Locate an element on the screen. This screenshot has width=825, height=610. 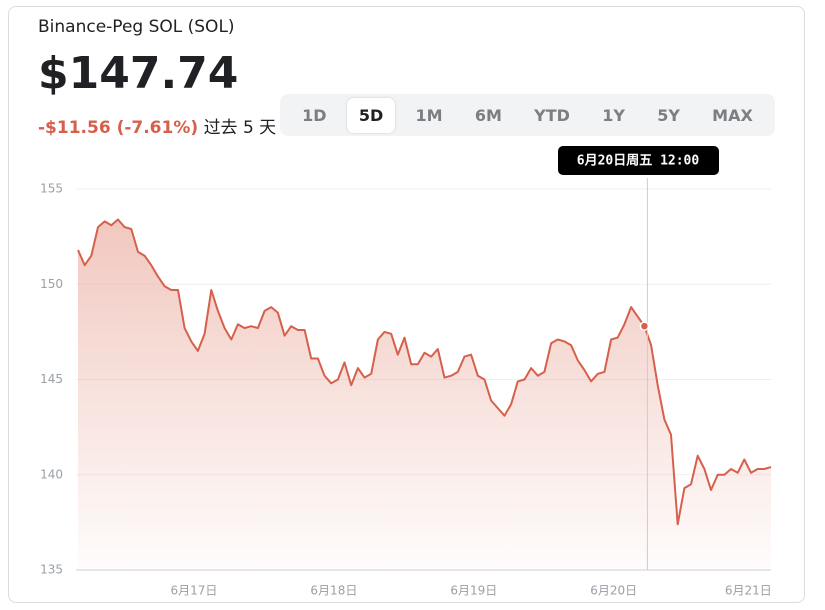
range-tab: 1D is located at coordinates (314, 115).